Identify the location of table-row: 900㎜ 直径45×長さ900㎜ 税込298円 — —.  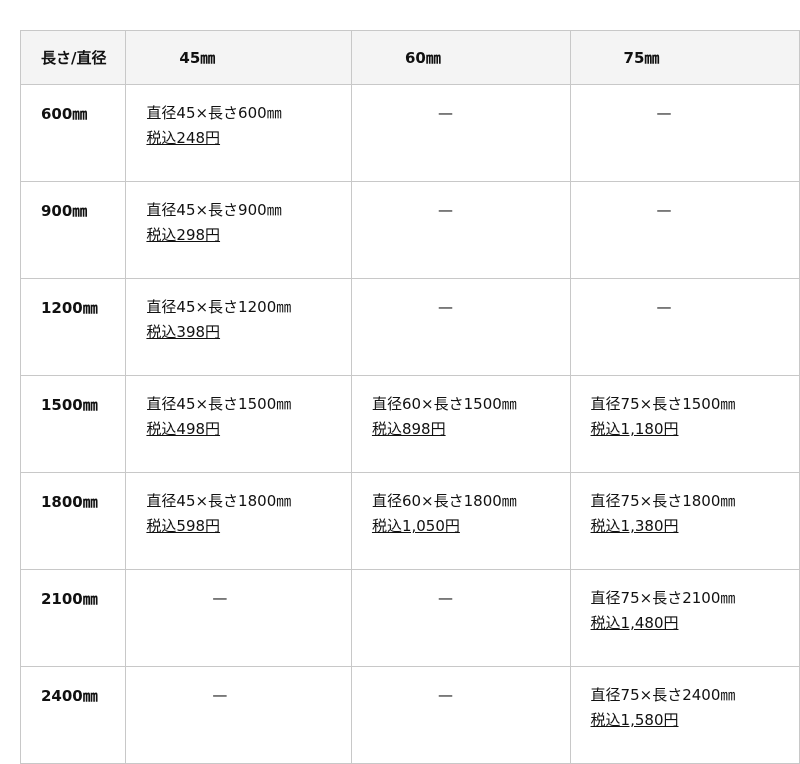
(409, 230).